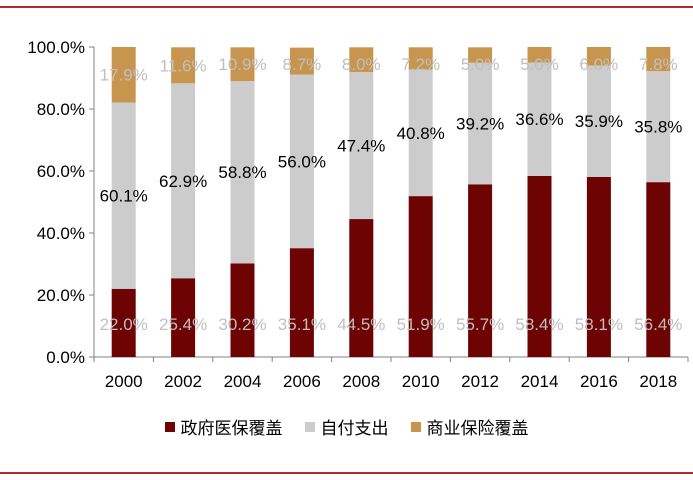  Describe the element at coordinates (61, 171) in the screenshot. I see `y-tick-label: 60.0%` at that location.